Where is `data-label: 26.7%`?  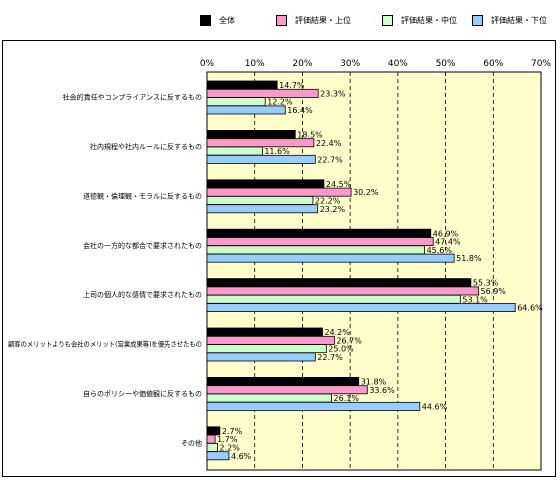 data-label: 26.7% is located at coordinates (349, 340).